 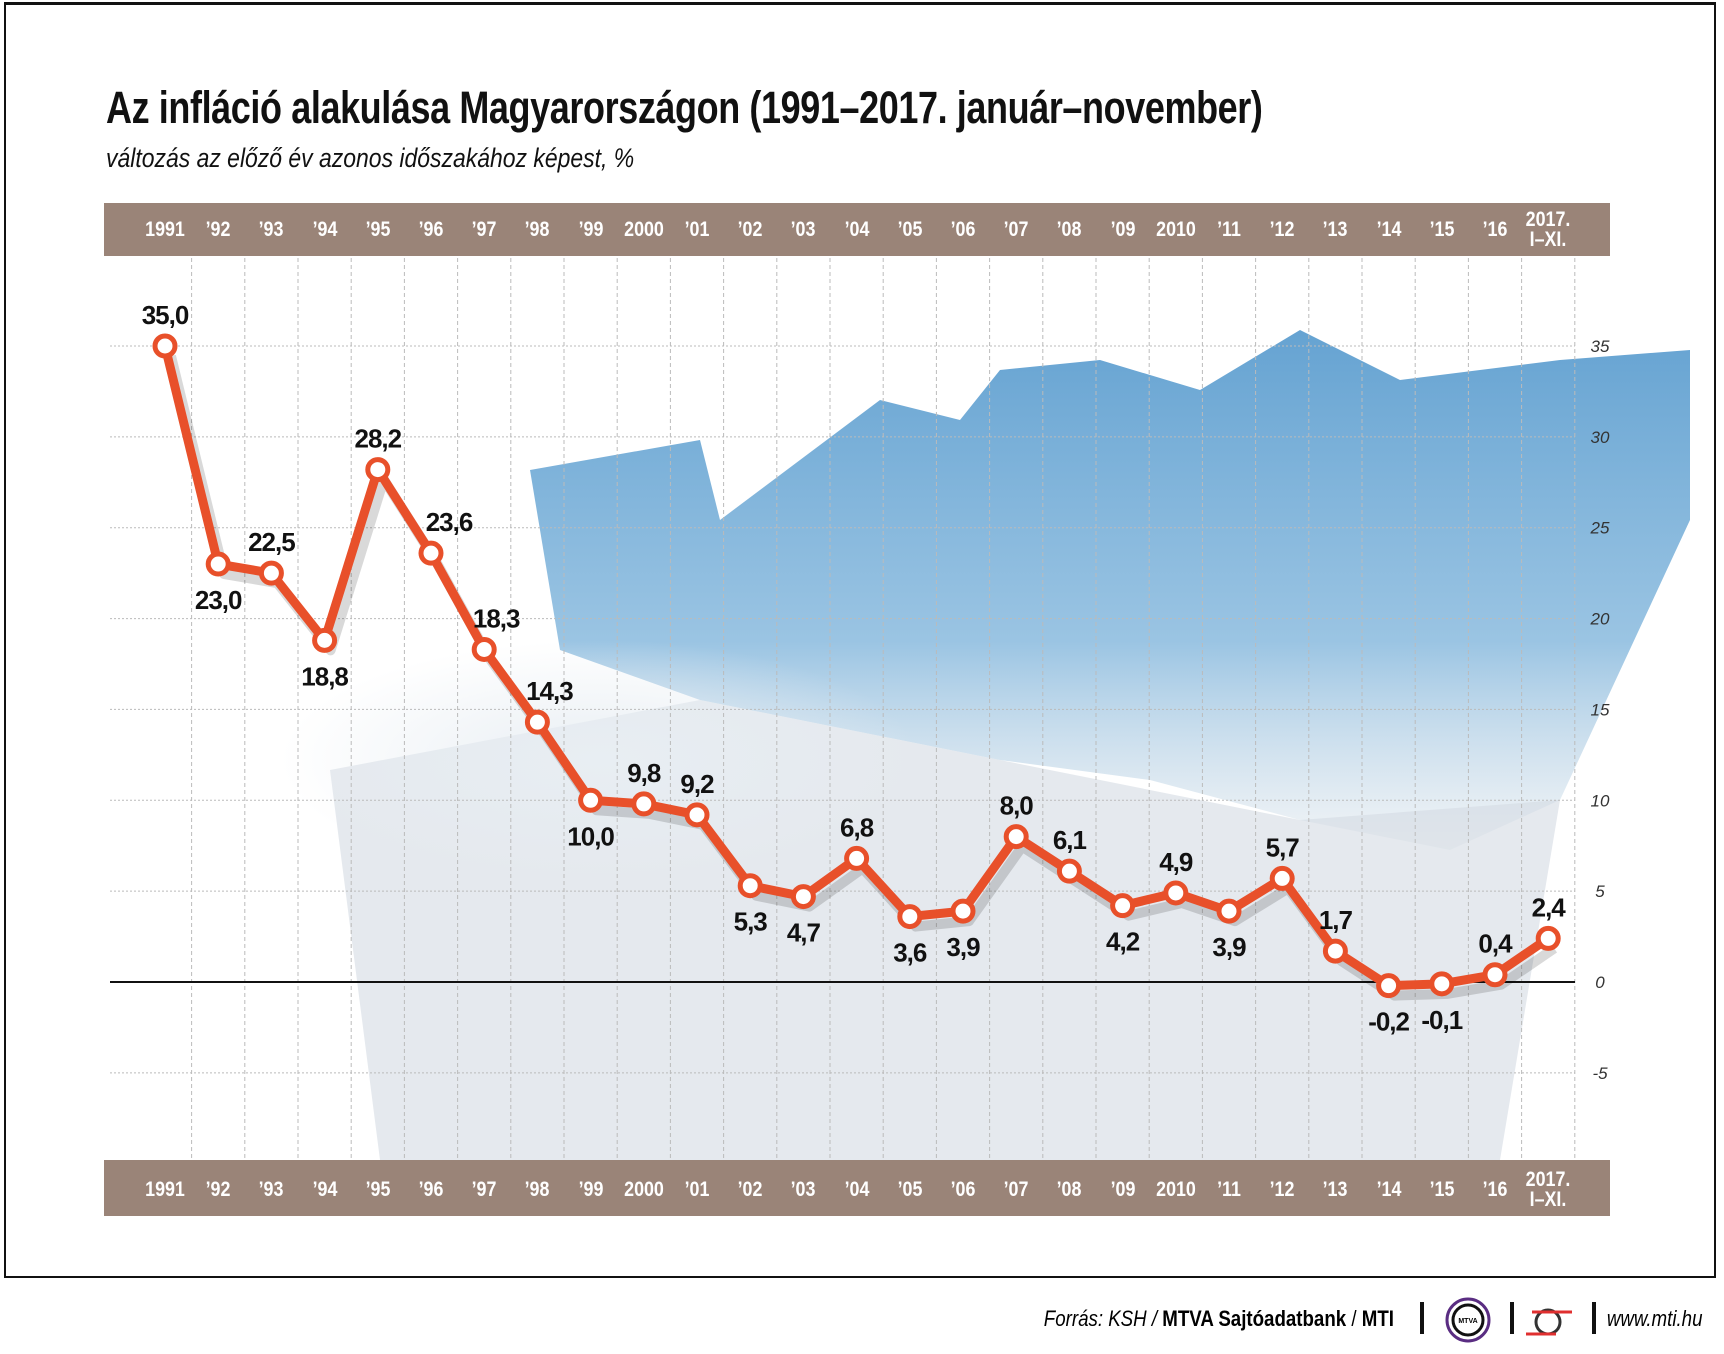 What do you see at coordinates (697, 1189) in the screenshot?
I see `year-label-bottom: ’01` at bounding box center [697, 1189].